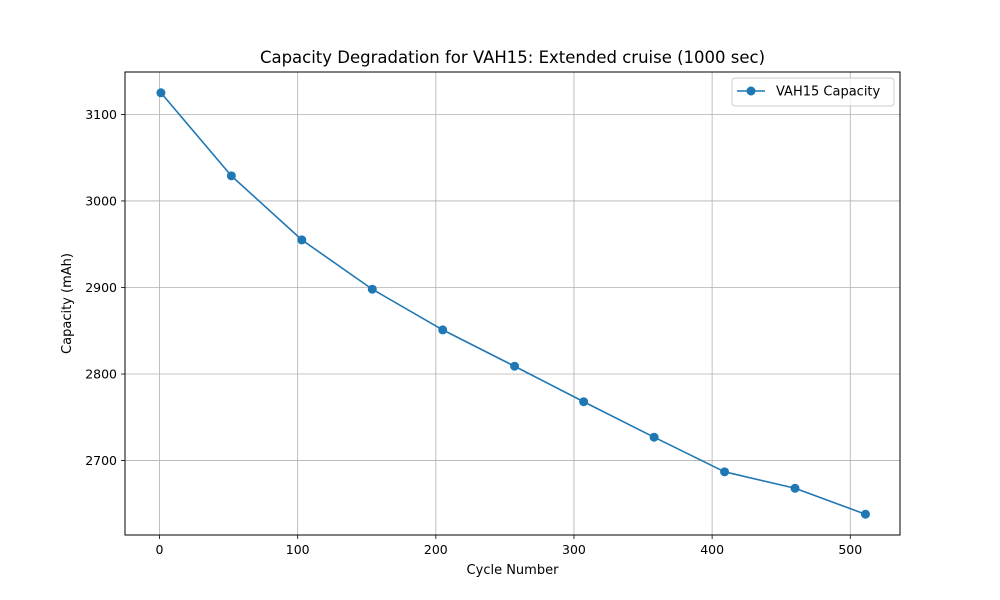 The width and height of the screenshot is (1000, 600). What do you see at coordinates (101, 114) in the screenshot?
I see `y-tick-label: 3100` at bounding box center [101, 114].